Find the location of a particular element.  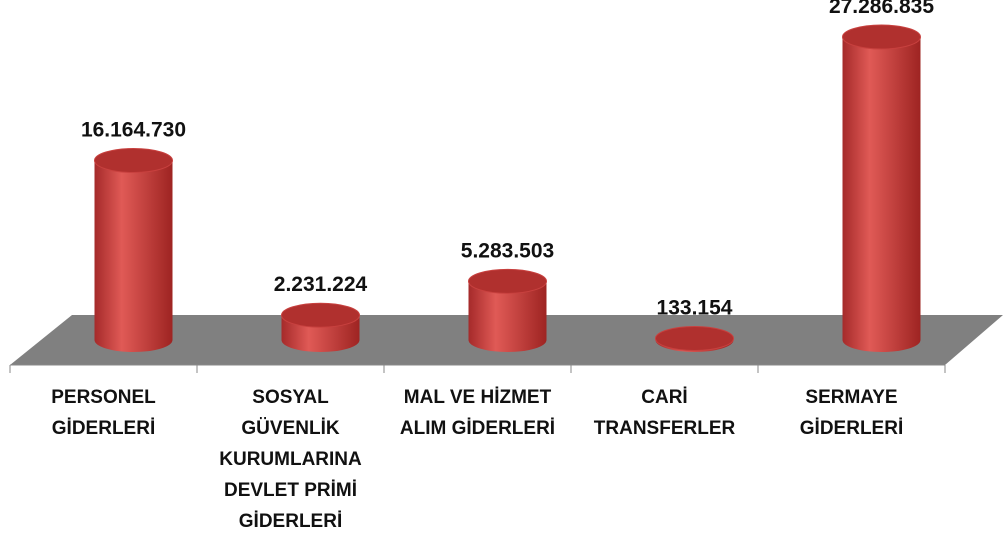

value-label: 5.283.503 is located at coordinates (507, 250).